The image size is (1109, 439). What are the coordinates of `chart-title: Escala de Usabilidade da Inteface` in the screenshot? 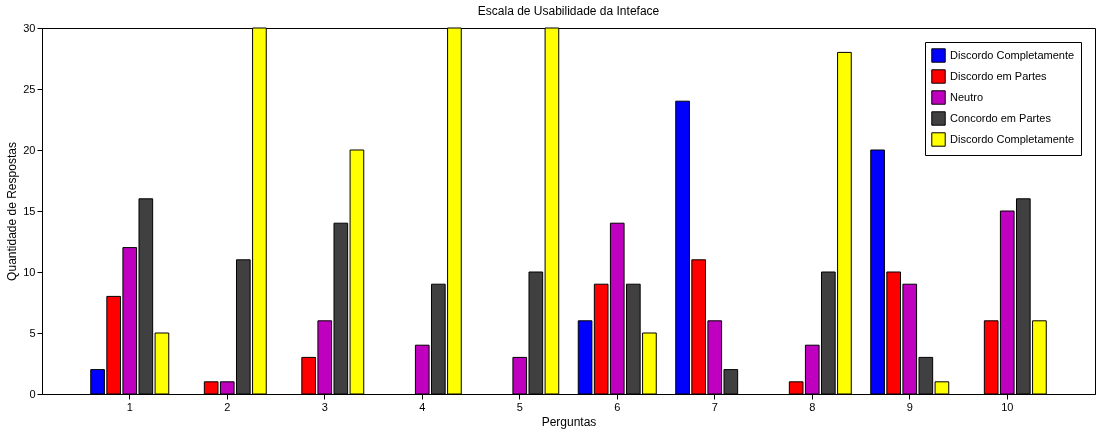 It's located at (568, 11).